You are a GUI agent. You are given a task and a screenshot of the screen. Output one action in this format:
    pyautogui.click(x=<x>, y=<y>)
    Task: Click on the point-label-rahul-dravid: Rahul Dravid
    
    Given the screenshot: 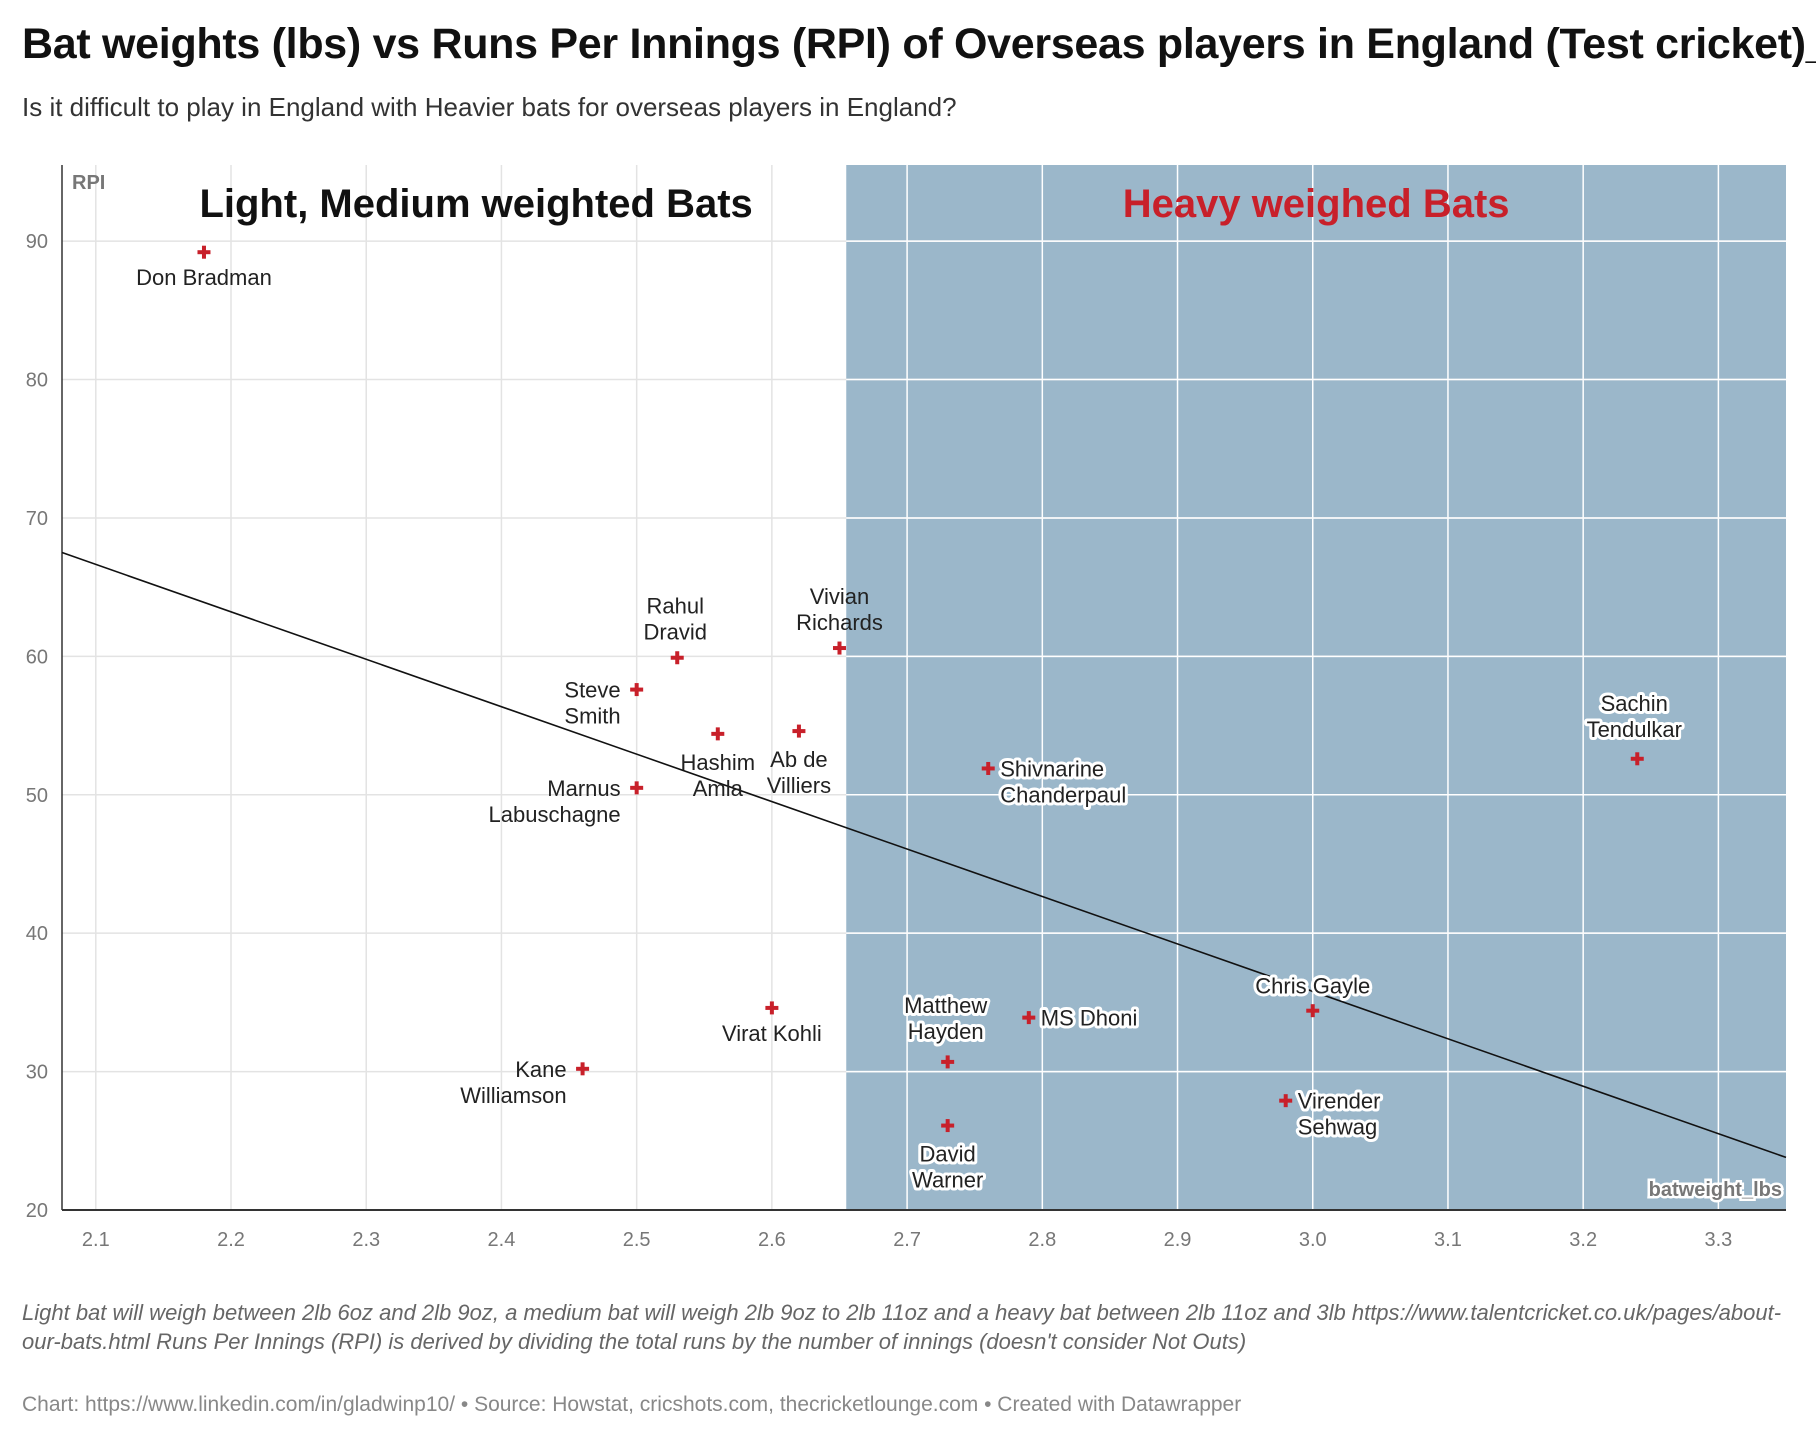 What is the action you would take?
    pyautogui.click(x=675, y=619)
    